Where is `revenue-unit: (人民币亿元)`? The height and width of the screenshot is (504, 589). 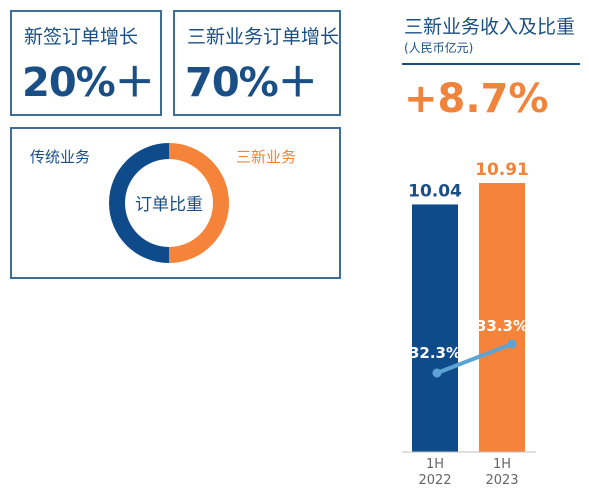 revenue-unit: (人民币亿元) is located at coordinates (439, 48).